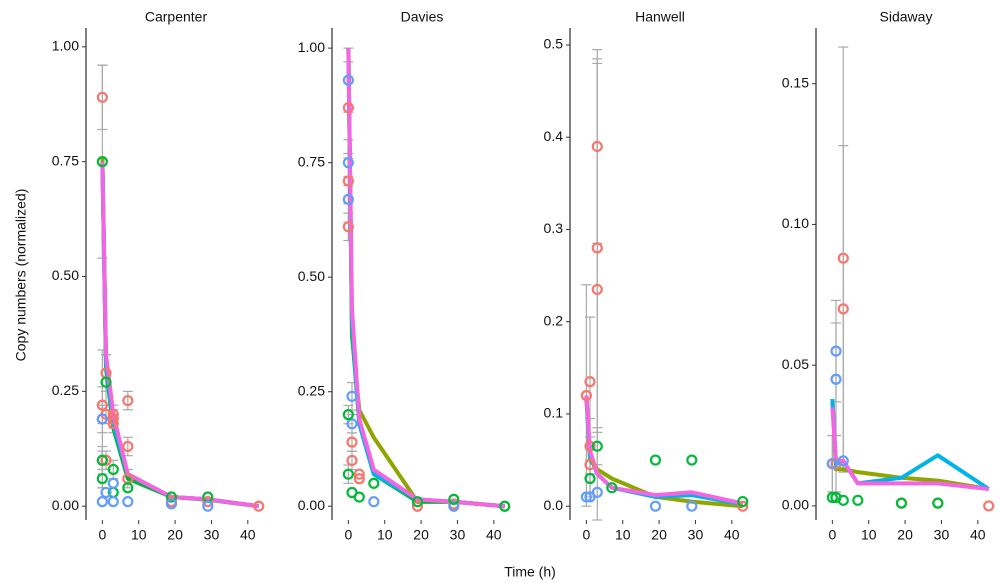 The image size is (1000, 583). I want to click on y-tick-label: 0.15, so click(795, 82).